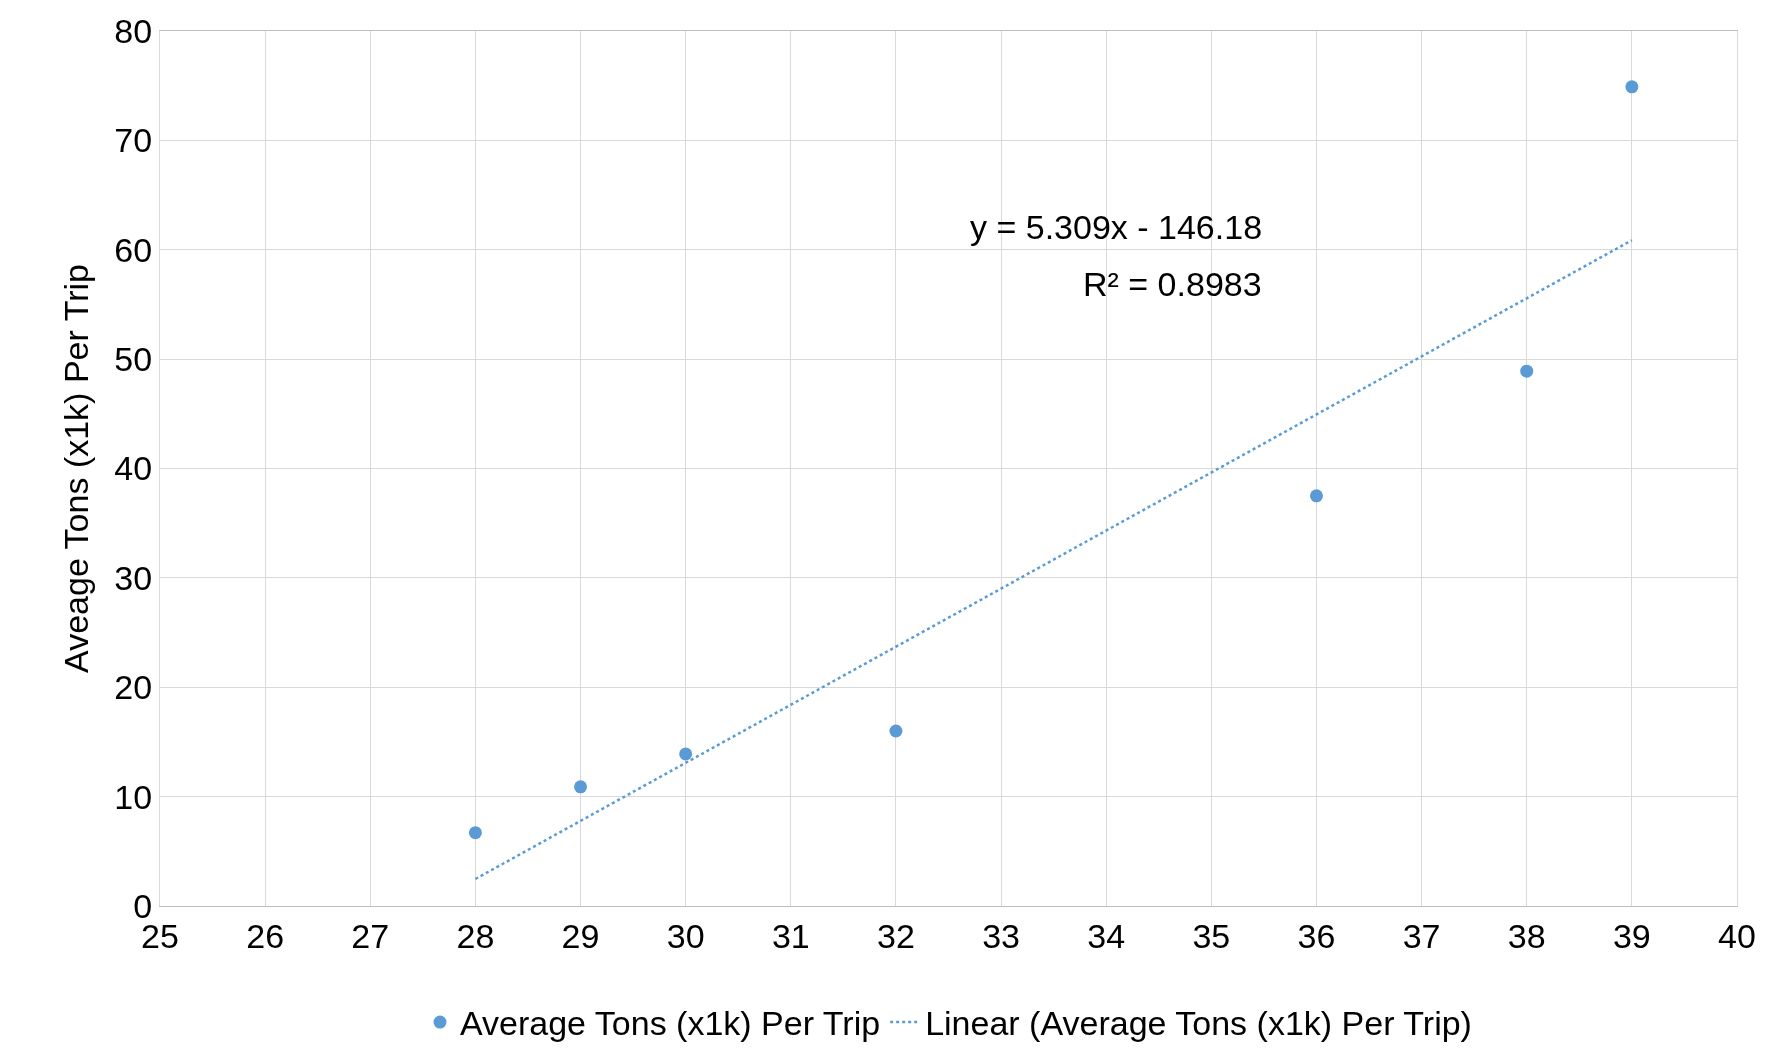 The width and height of the screenshot is (1777, 1064). I want to click on y-tick-label: 20, so click(133, 687).